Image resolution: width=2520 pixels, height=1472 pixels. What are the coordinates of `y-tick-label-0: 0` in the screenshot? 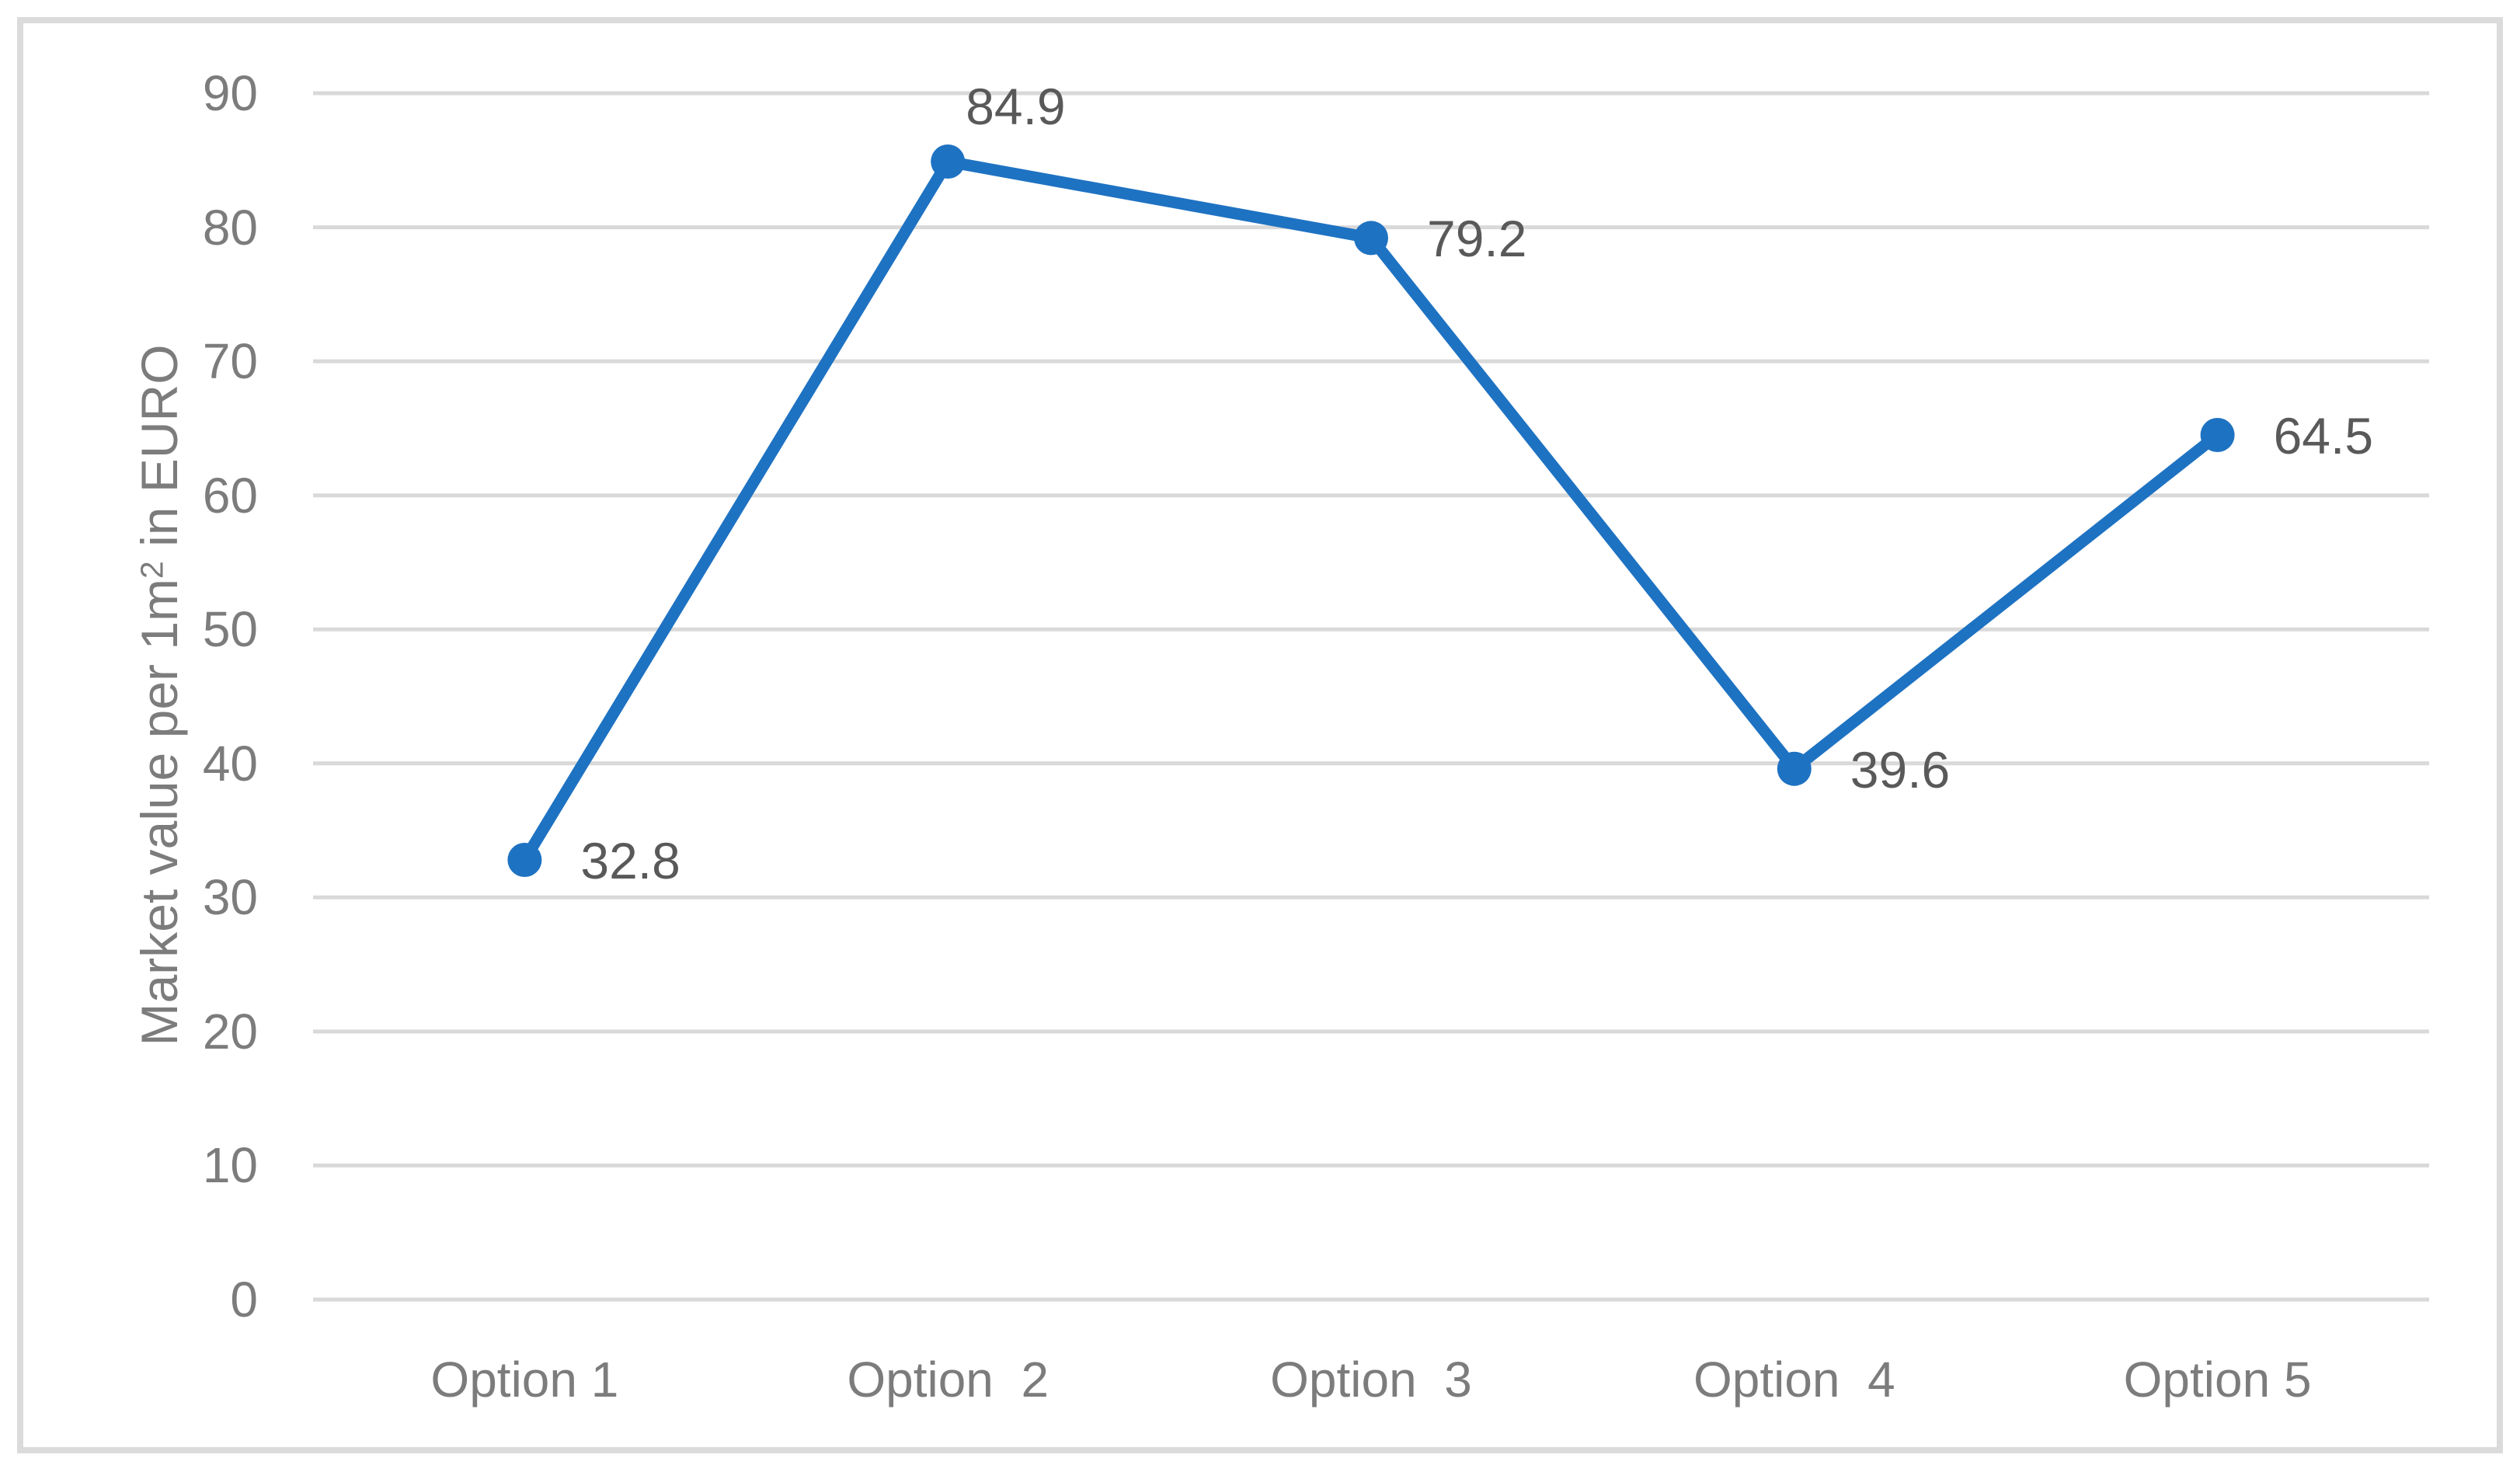 It's located at (244, 1300).